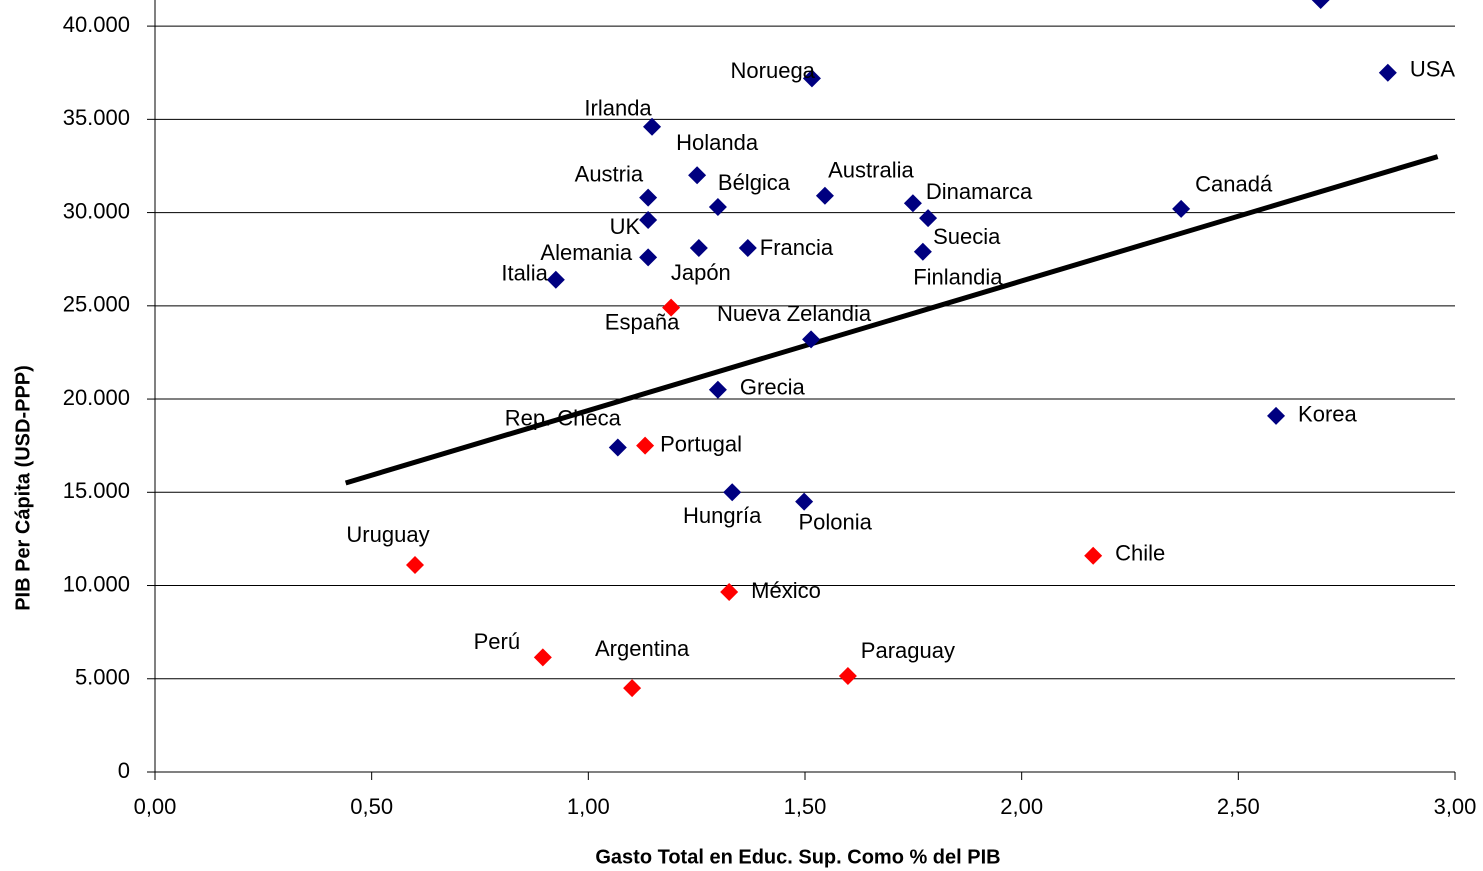 This screenshot has height=871, width=1483. Describe the element at coordinates (979, 191) in the screenshot. I see `point-label: Dinamarca` at that location.